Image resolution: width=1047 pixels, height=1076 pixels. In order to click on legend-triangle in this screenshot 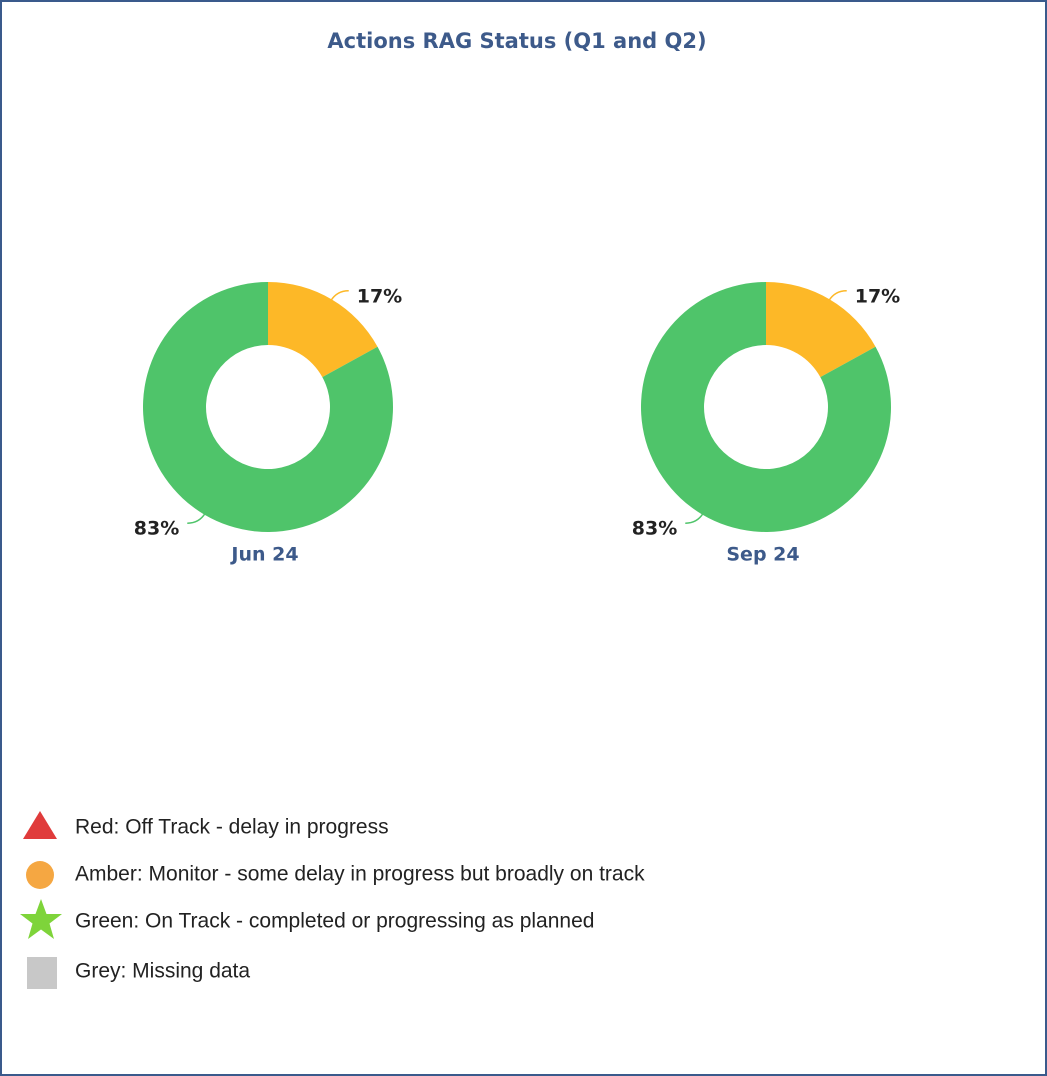, I will do `click(40, 825)`.